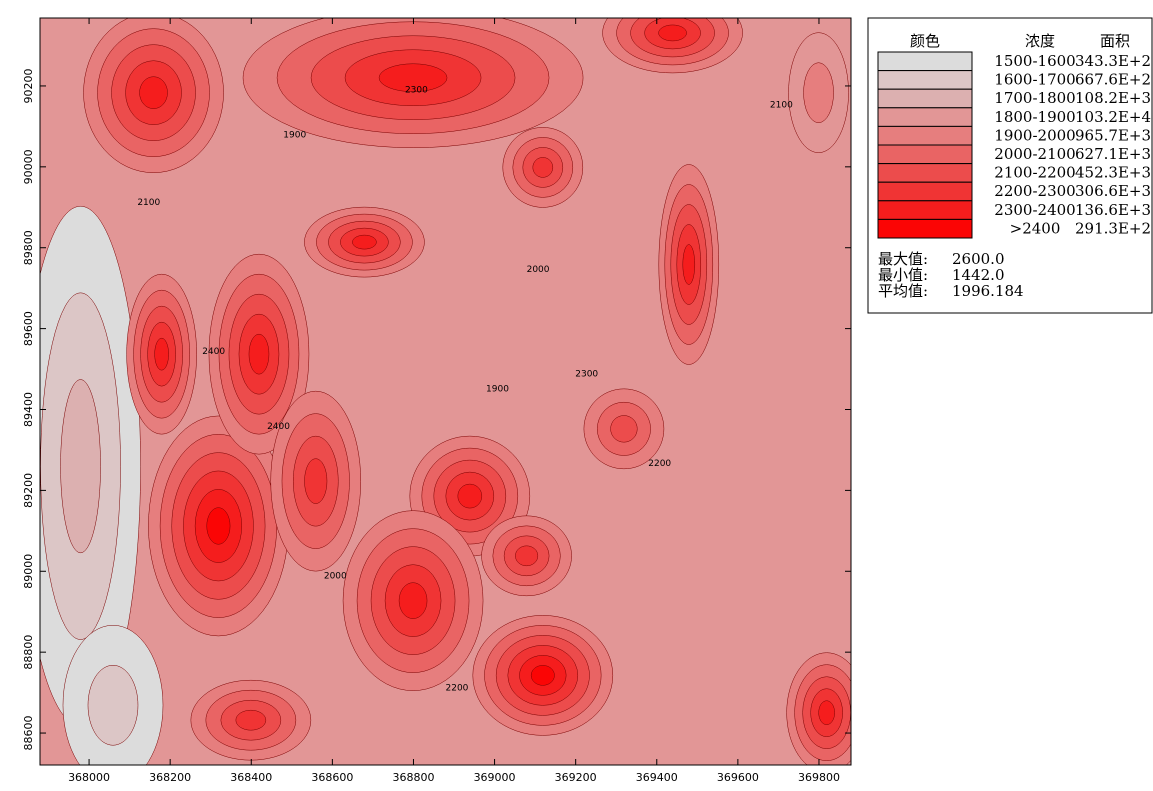  I want to click on y-tick-label: 90200, so click(28, 85).